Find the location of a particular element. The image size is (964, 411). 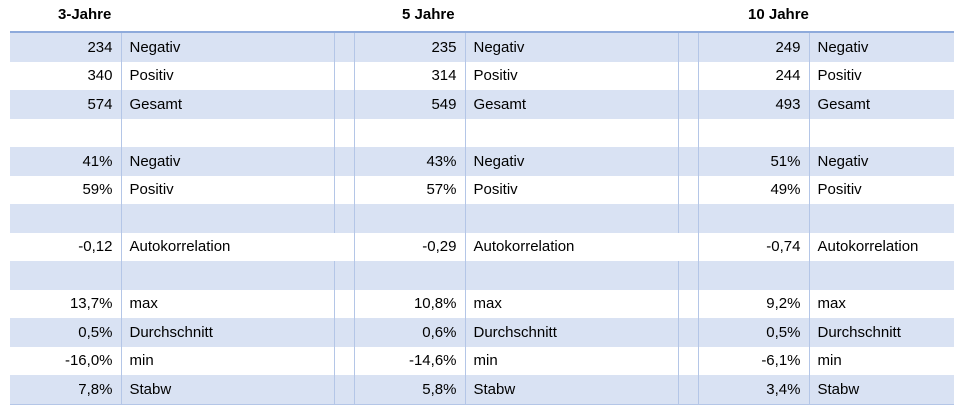

header-5-jahre: 5 Jahre is located at coordinates (428, 14).